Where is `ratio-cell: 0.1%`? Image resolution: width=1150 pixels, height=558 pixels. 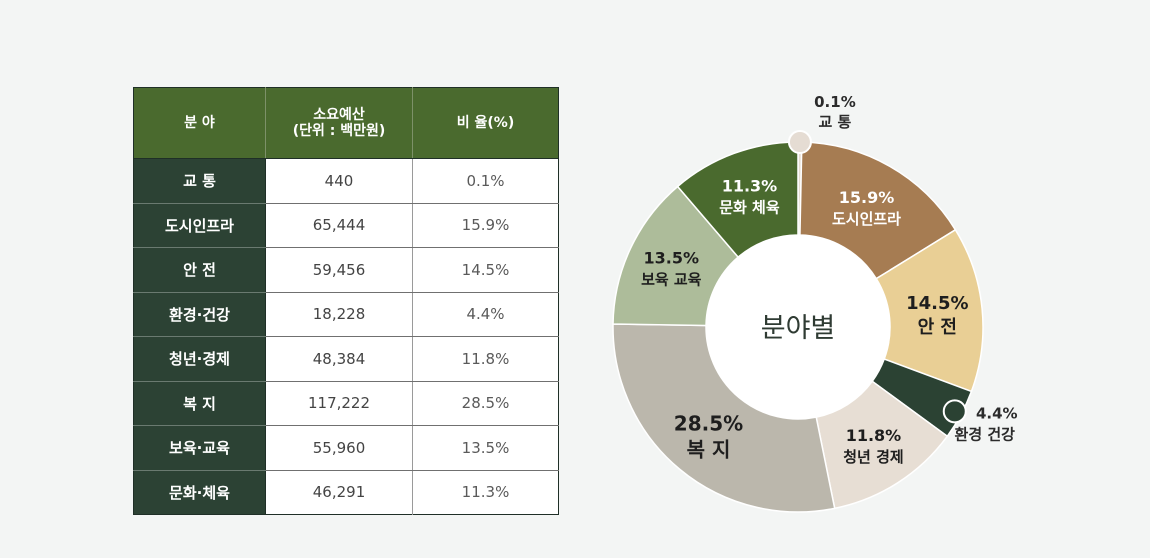
ratio-cell: 0.1% is located at coordinates (485, 181).